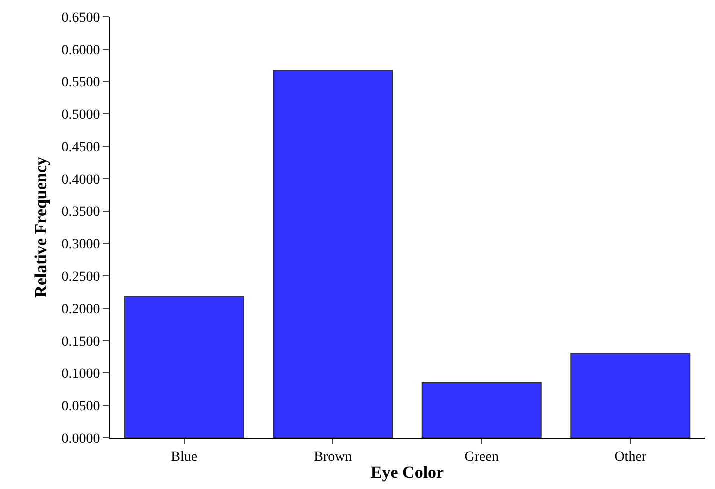 This screenshot has width=715, height=489. Describe the element at coordinates (81, 83) in the screenshot. I see `y-tick-label: 0.5500` at that location.